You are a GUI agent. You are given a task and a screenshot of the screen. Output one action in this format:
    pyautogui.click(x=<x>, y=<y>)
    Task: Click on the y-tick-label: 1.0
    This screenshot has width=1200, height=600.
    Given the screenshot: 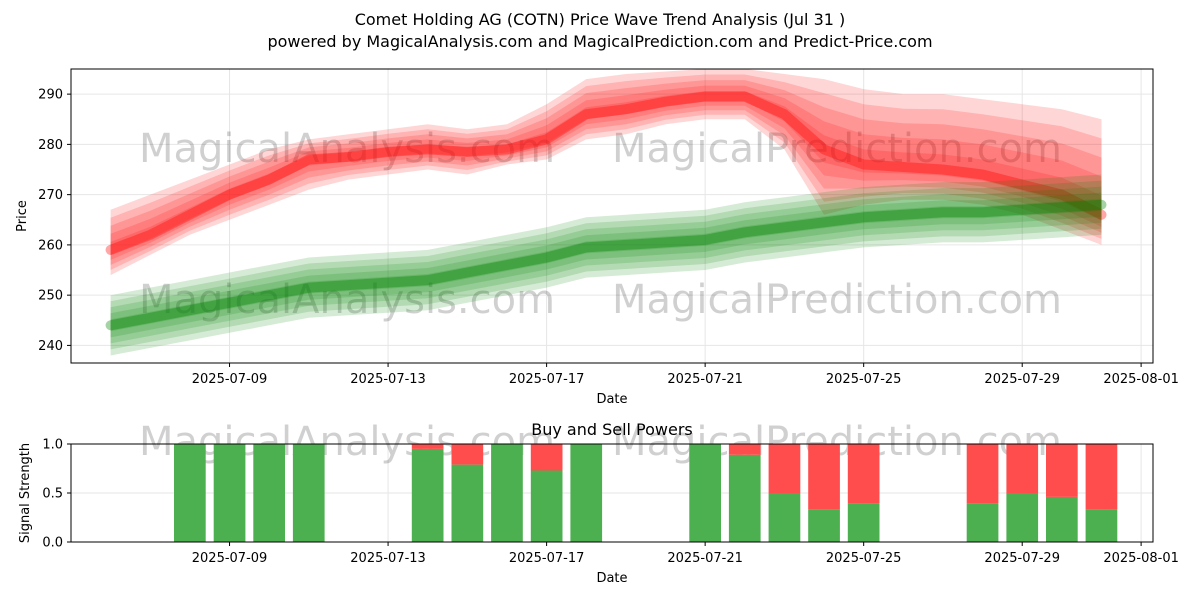 What is the action you would take?
    pyautogui.click(x=52, y=445)
    